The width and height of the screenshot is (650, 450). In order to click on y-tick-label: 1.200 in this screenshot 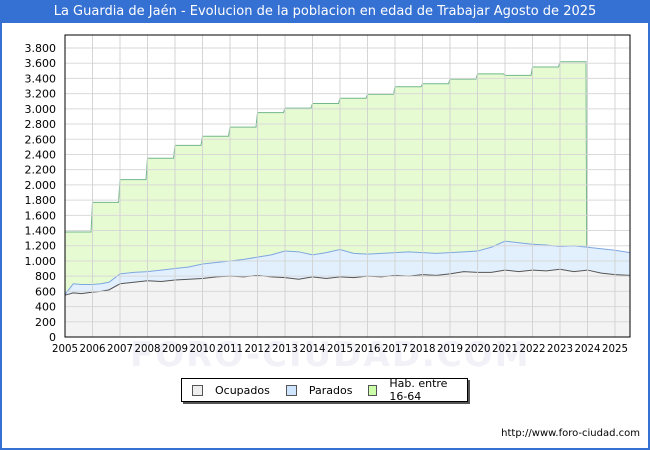, I will do `click(41, 246)`.